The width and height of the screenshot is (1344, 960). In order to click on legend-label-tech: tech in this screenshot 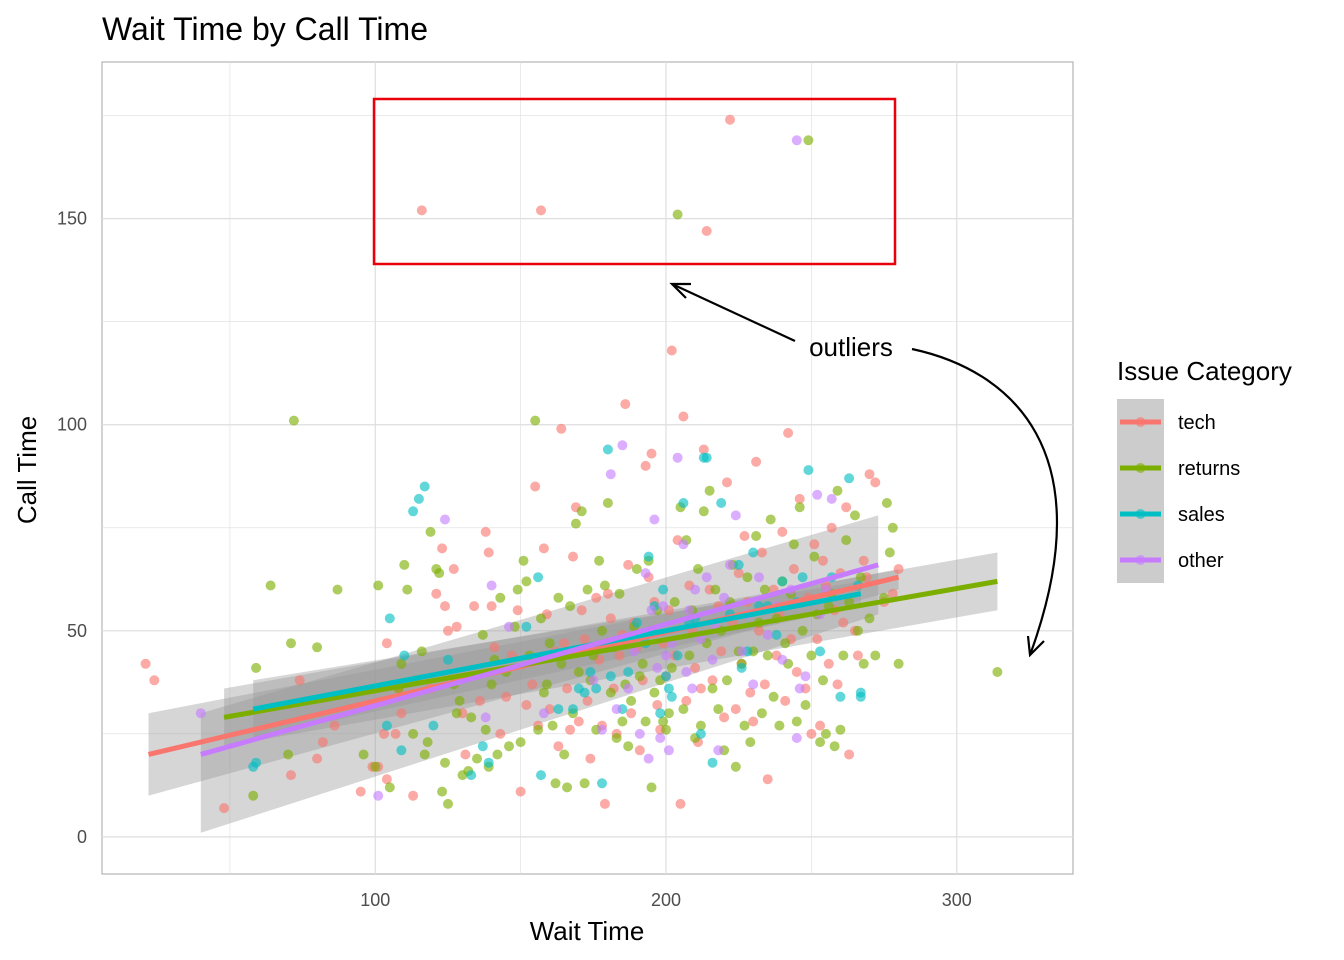, I will do `click(1197, 423)`.